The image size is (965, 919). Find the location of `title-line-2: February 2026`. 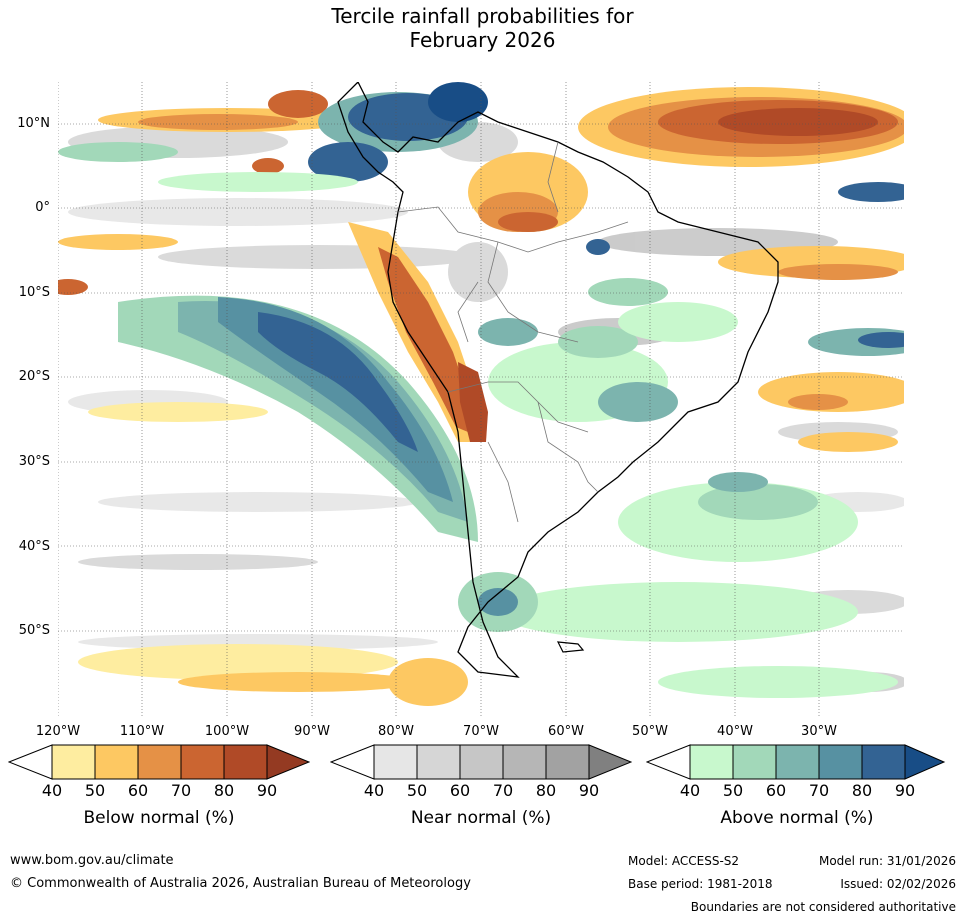

title-line-2: February 2026 is located at coordinates (482, 40).